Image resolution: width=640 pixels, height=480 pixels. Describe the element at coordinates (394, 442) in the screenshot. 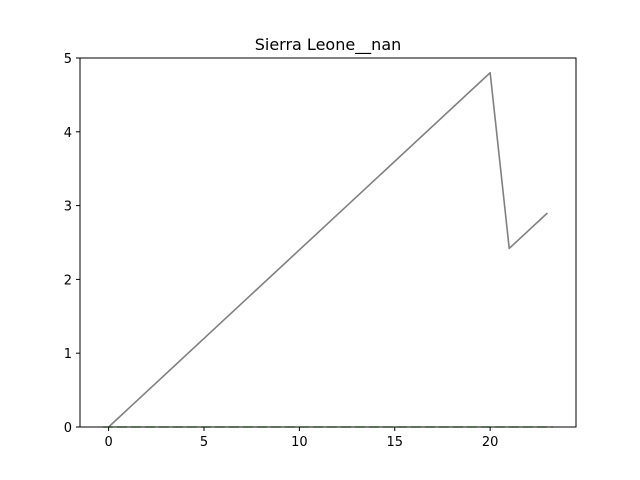

I see `x-tick-label: 15` at that location.